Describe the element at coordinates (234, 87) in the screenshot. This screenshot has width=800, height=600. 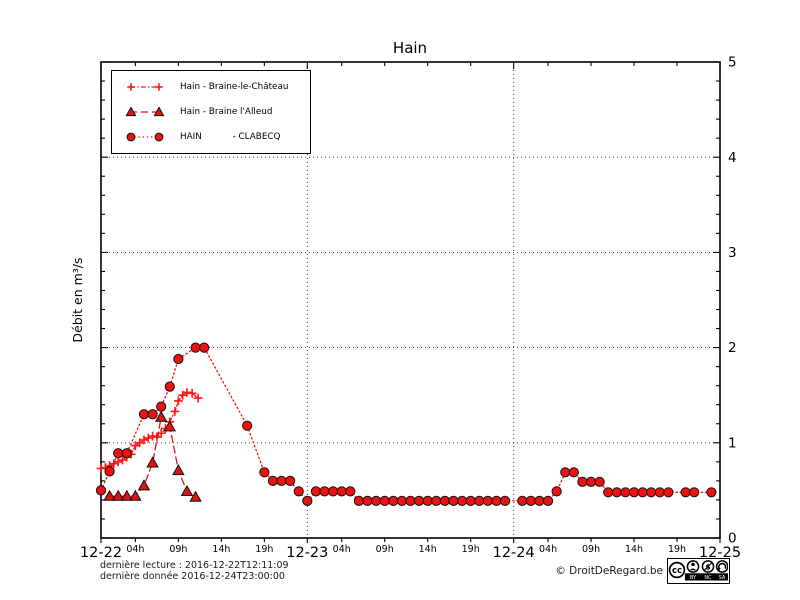
I see `legend-label: Hain - Braine-le-Château` at that location.